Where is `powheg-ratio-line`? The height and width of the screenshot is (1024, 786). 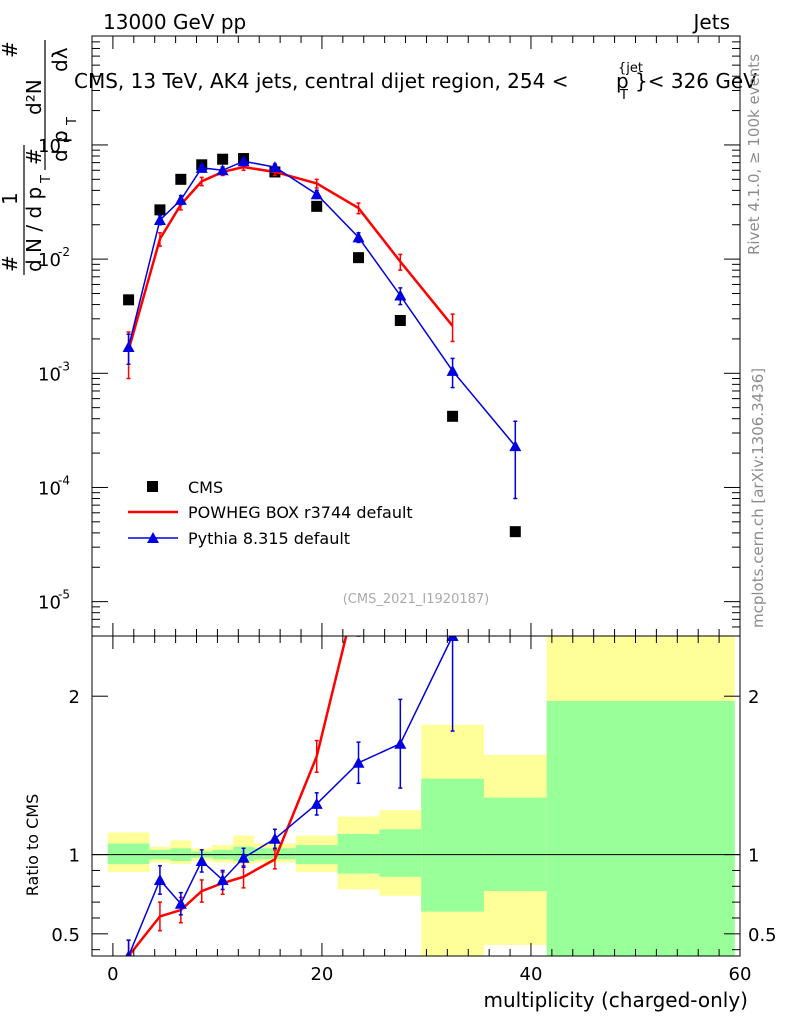
powheg-ratio-line is located at coordinates (237, 796).